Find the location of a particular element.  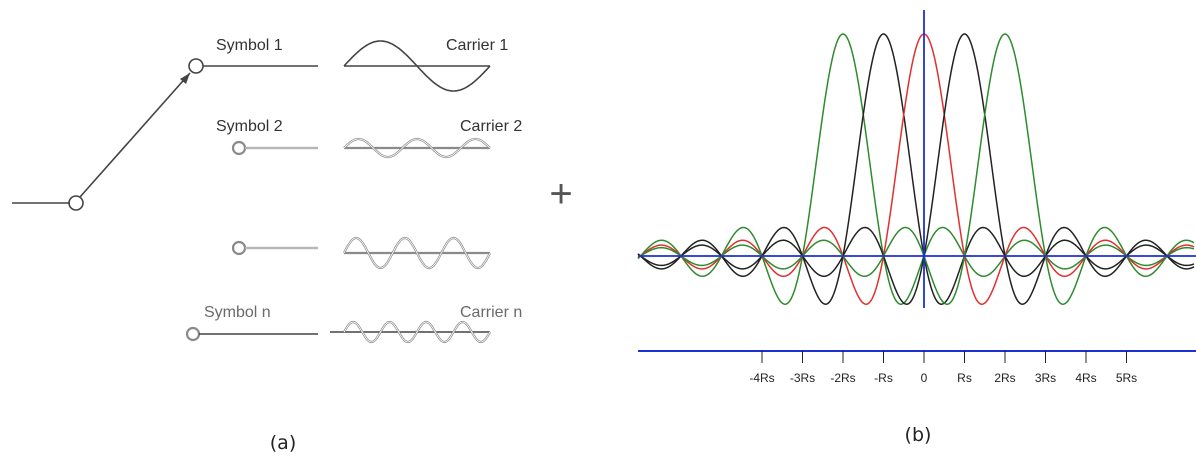

switch-pivot is located at coordinates (76, 203).